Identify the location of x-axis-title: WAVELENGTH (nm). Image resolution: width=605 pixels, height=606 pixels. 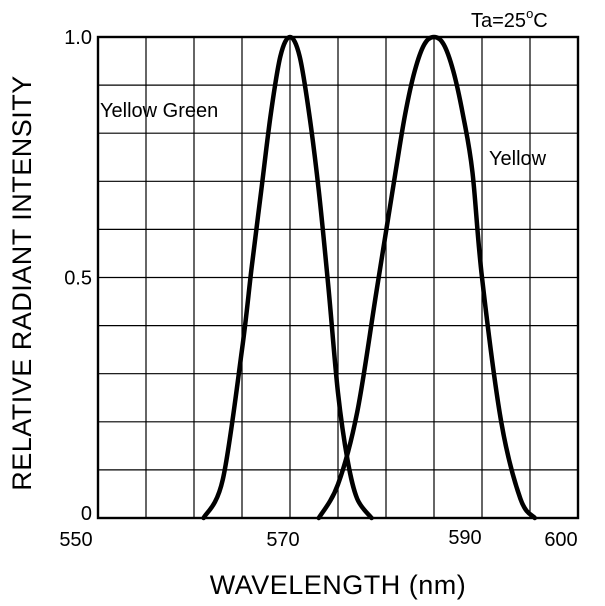
(338, 585).